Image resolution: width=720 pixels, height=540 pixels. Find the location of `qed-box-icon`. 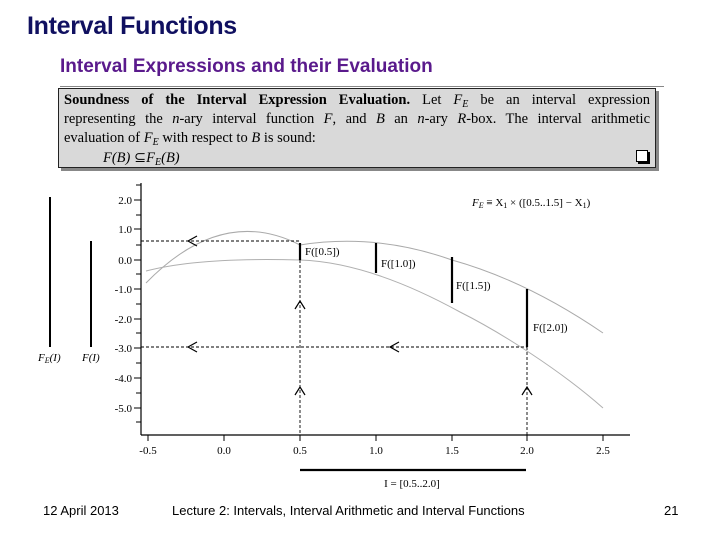

qed-box-icon is located at coordinates (642, 156).